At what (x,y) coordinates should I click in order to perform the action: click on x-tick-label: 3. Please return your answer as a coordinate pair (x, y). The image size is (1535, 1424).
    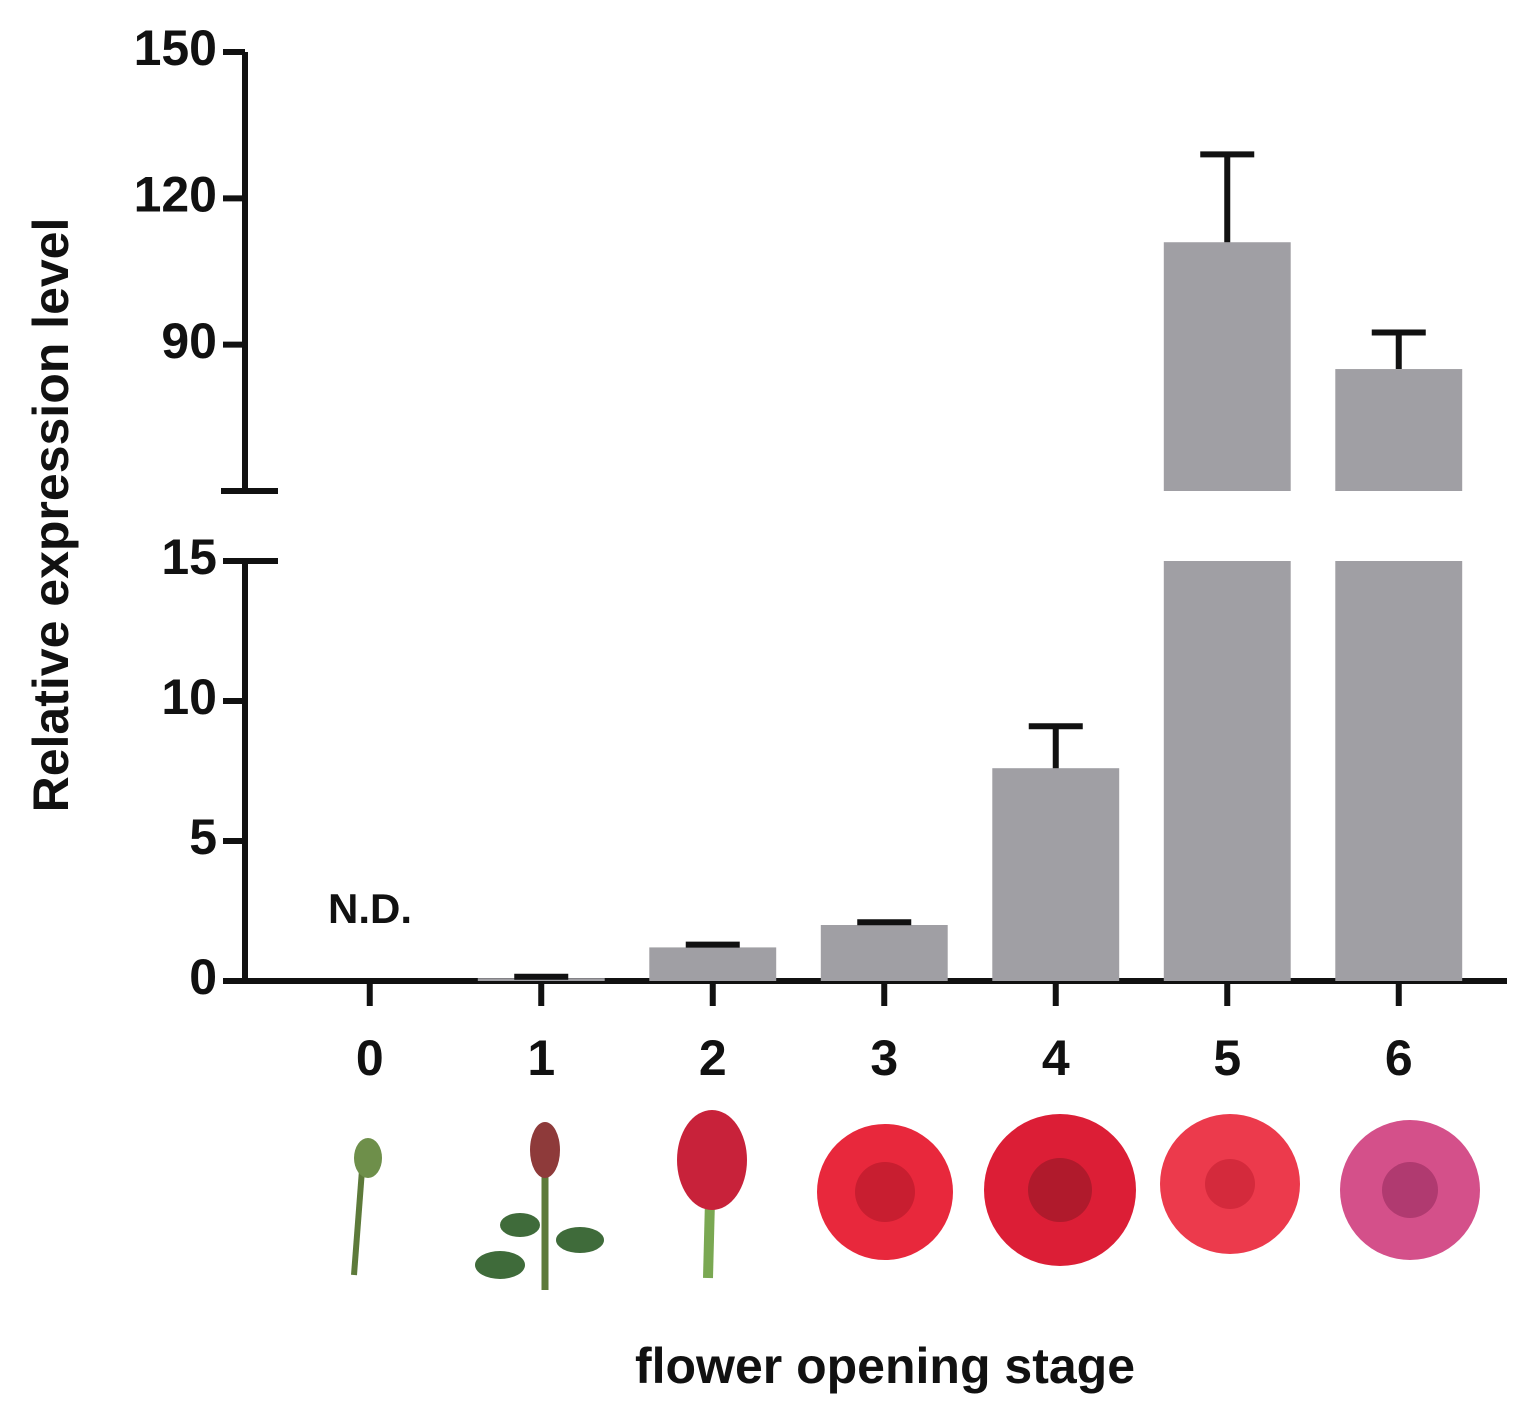
    Looking at the image, I should click on (884, 1058).